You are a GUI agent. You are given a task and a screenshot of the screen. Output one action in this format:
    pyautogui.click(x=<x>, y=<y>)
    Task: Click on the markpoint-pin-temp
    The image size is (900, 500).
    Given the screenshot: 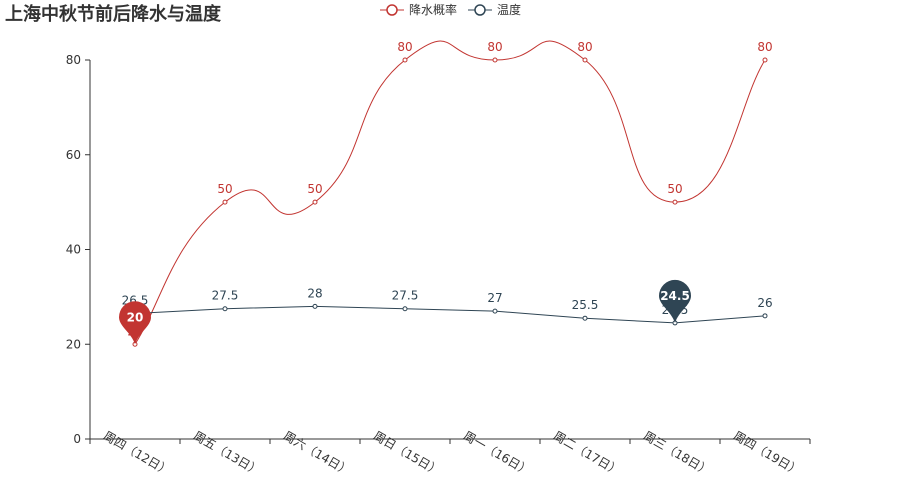 What is the action you would take?
    pyautogui.click(x=675, y=301)
    